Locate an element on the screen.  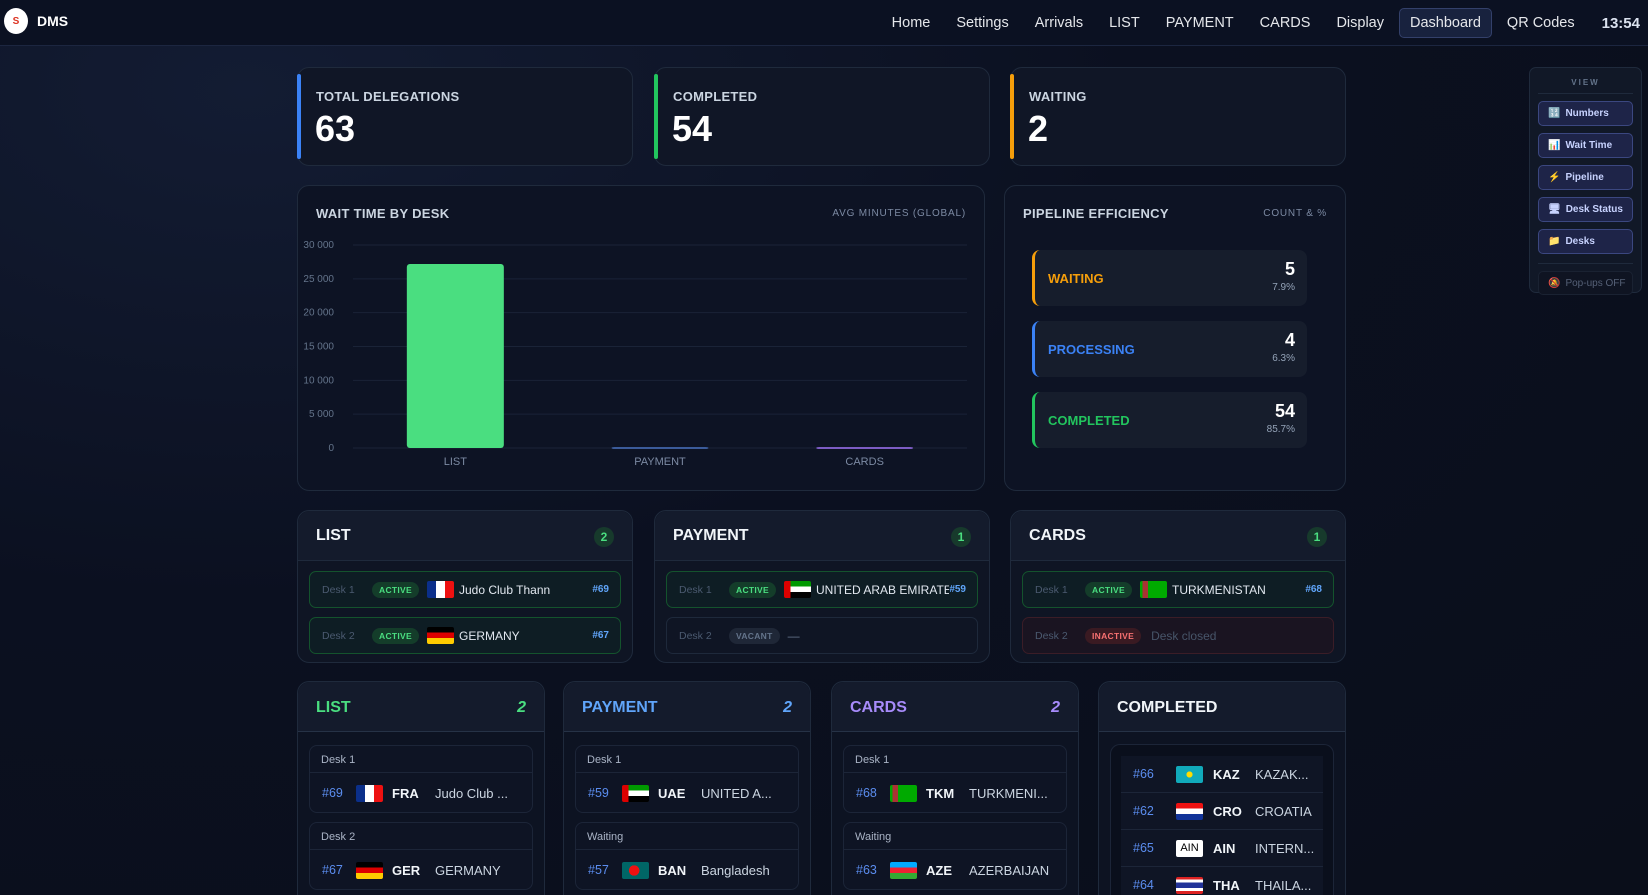
nav-link-home: Home is located at coordinates (911, 23).